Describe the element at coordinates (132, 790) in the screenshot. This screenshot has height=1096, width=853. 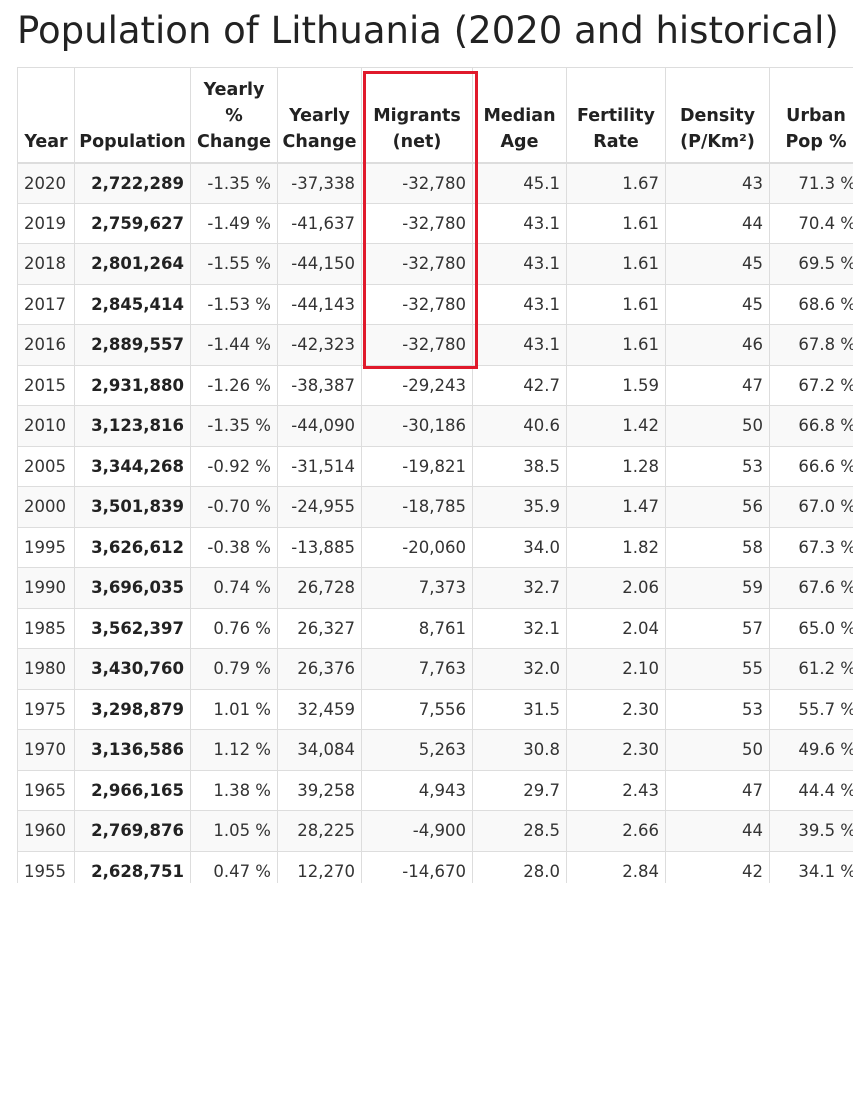
I see `population-cell: 2,966,165` at that location.